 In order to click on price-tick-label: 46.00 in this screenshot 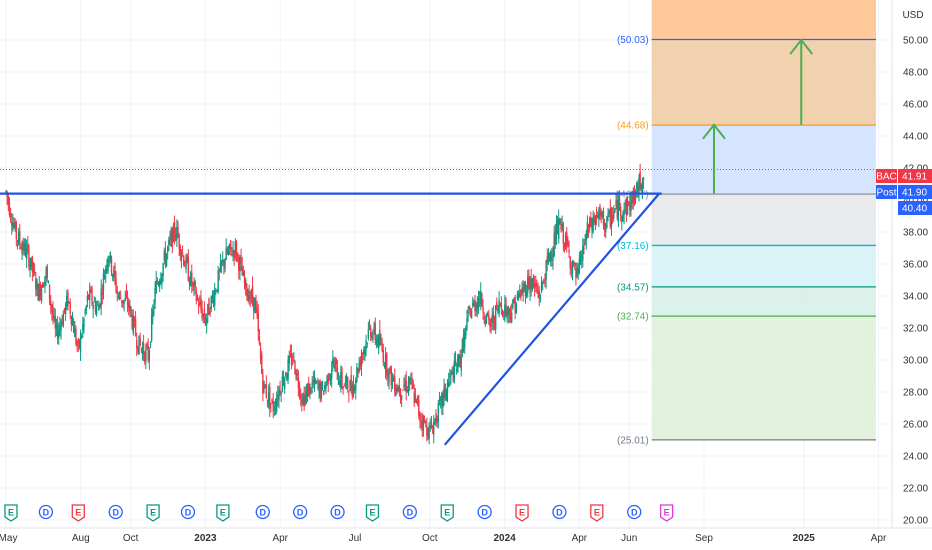, I will do `click(915, 105)`.